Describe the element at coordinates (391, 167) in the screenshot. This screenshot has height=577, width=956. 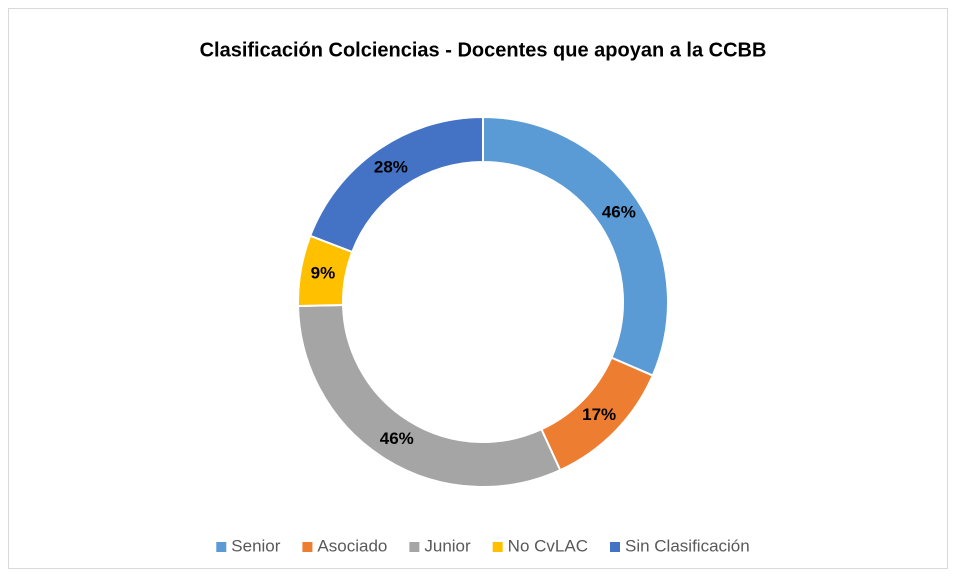
I see `data-label: 28%` at that location.